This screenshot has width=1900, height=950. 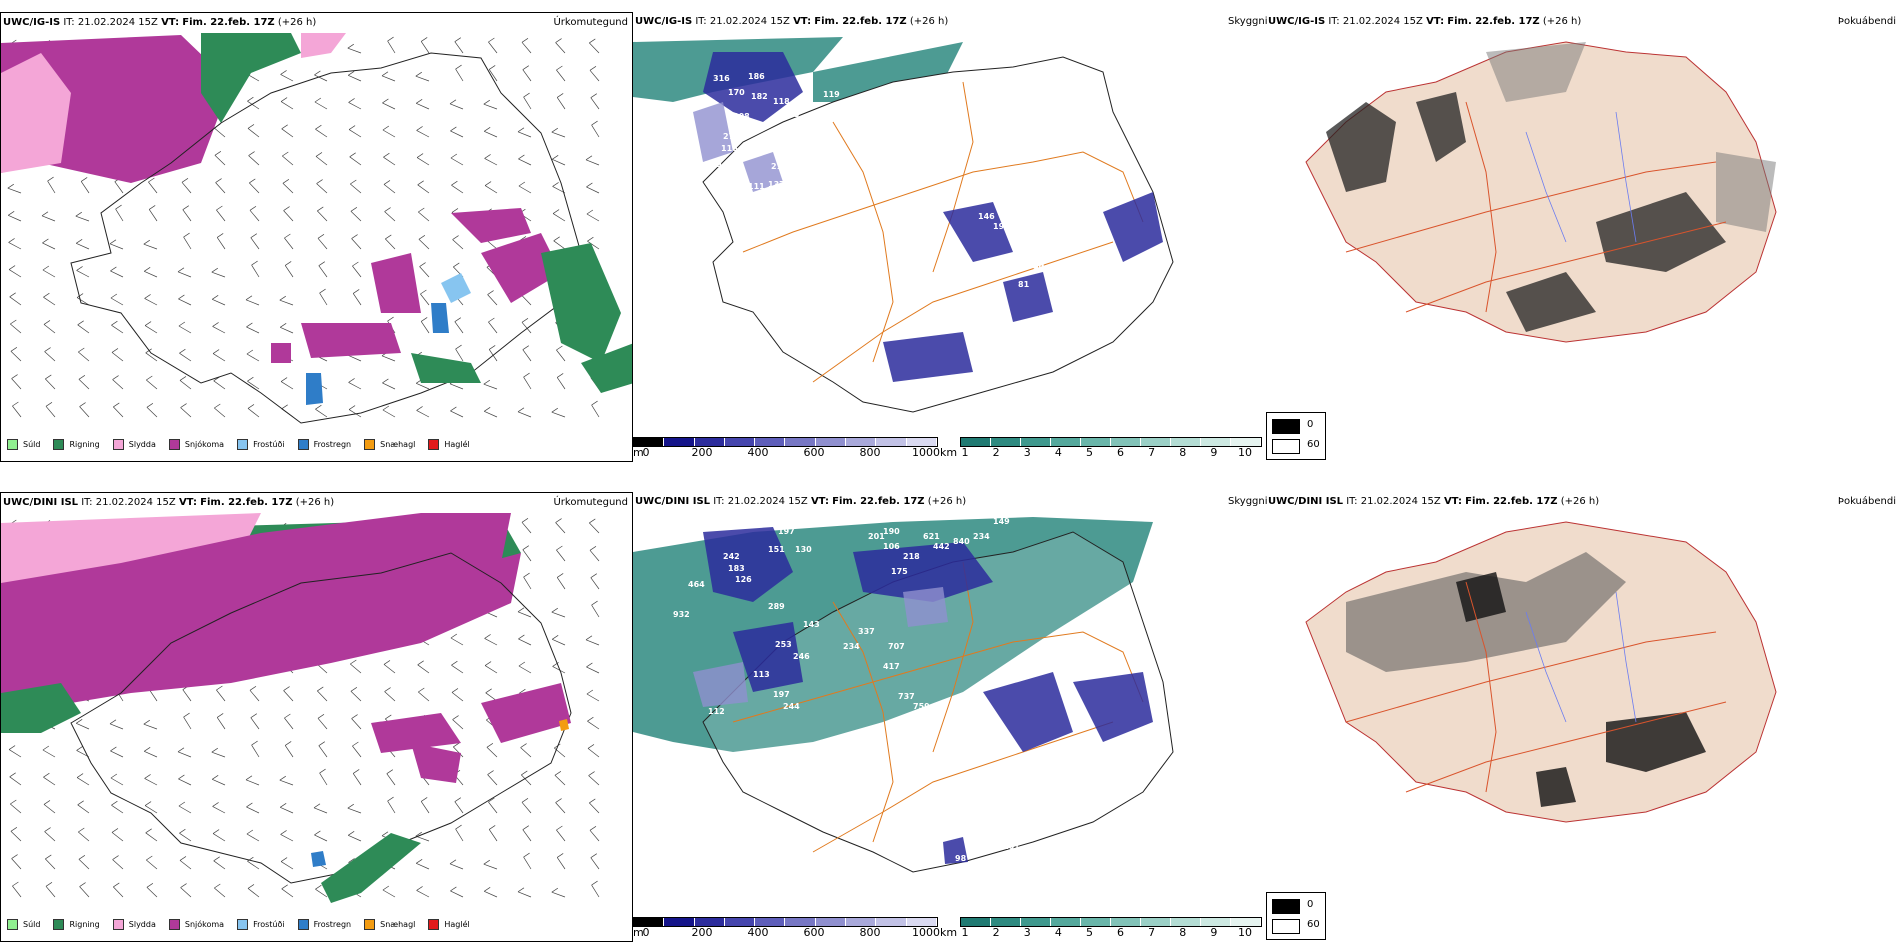 I want to click on legend-item: Frostregn, so click(x=324, y=444).